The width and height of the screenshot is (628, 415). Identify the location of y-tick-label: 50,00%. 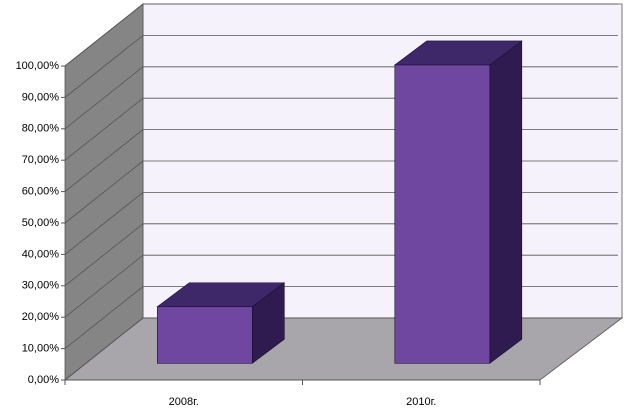
(41, 223).